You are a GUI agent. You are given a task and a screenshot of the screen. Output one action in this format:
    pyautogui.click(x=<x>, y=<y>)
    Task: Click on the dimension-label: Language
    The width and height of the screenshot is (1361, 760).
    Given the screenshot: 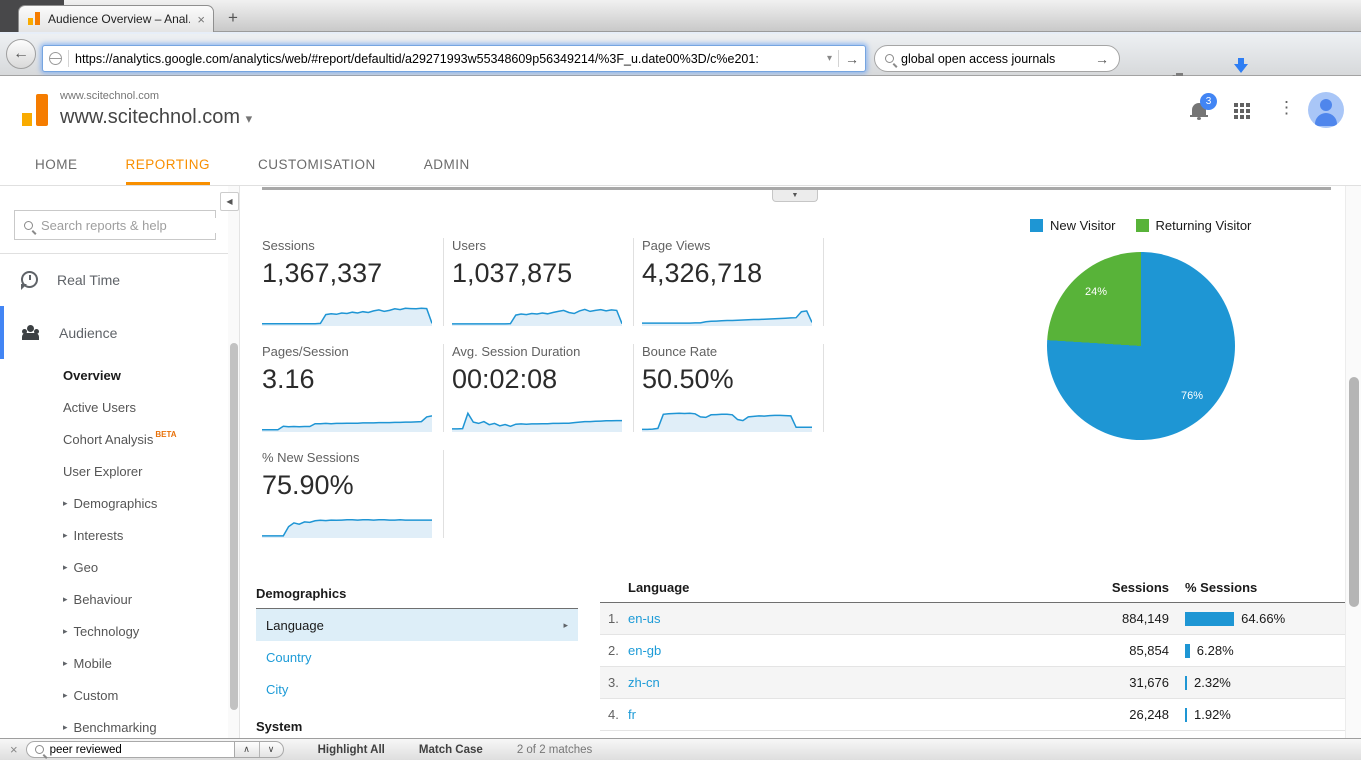 What is the action you would take?
    pyautogui.click(x=295, y=625)
    